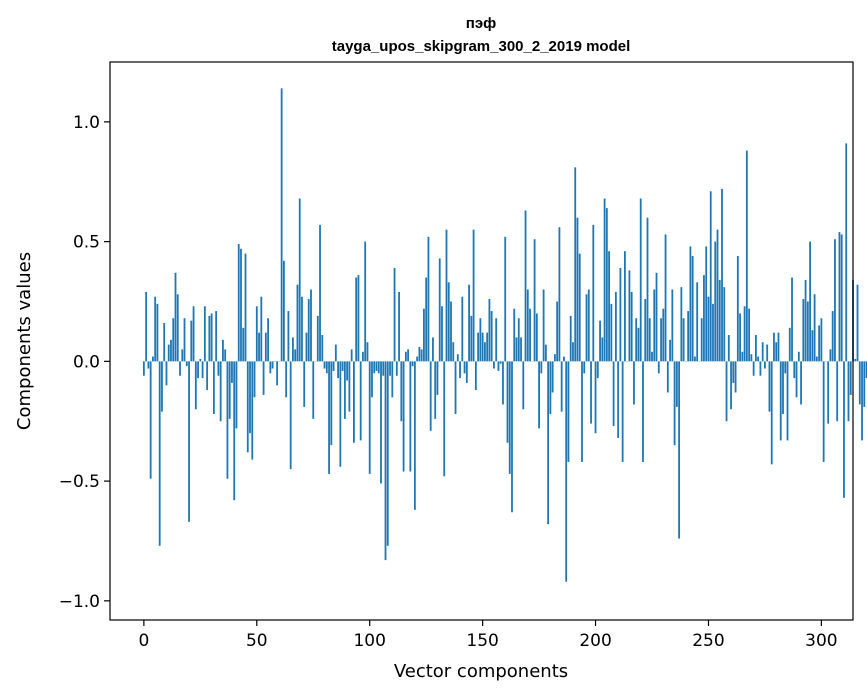 Image resolution: width=867 pixels, height=696 pixels. Describe the element at coordinates (79, 602) in the screenshot. I see `y-tick-label: −1.0` at that location.